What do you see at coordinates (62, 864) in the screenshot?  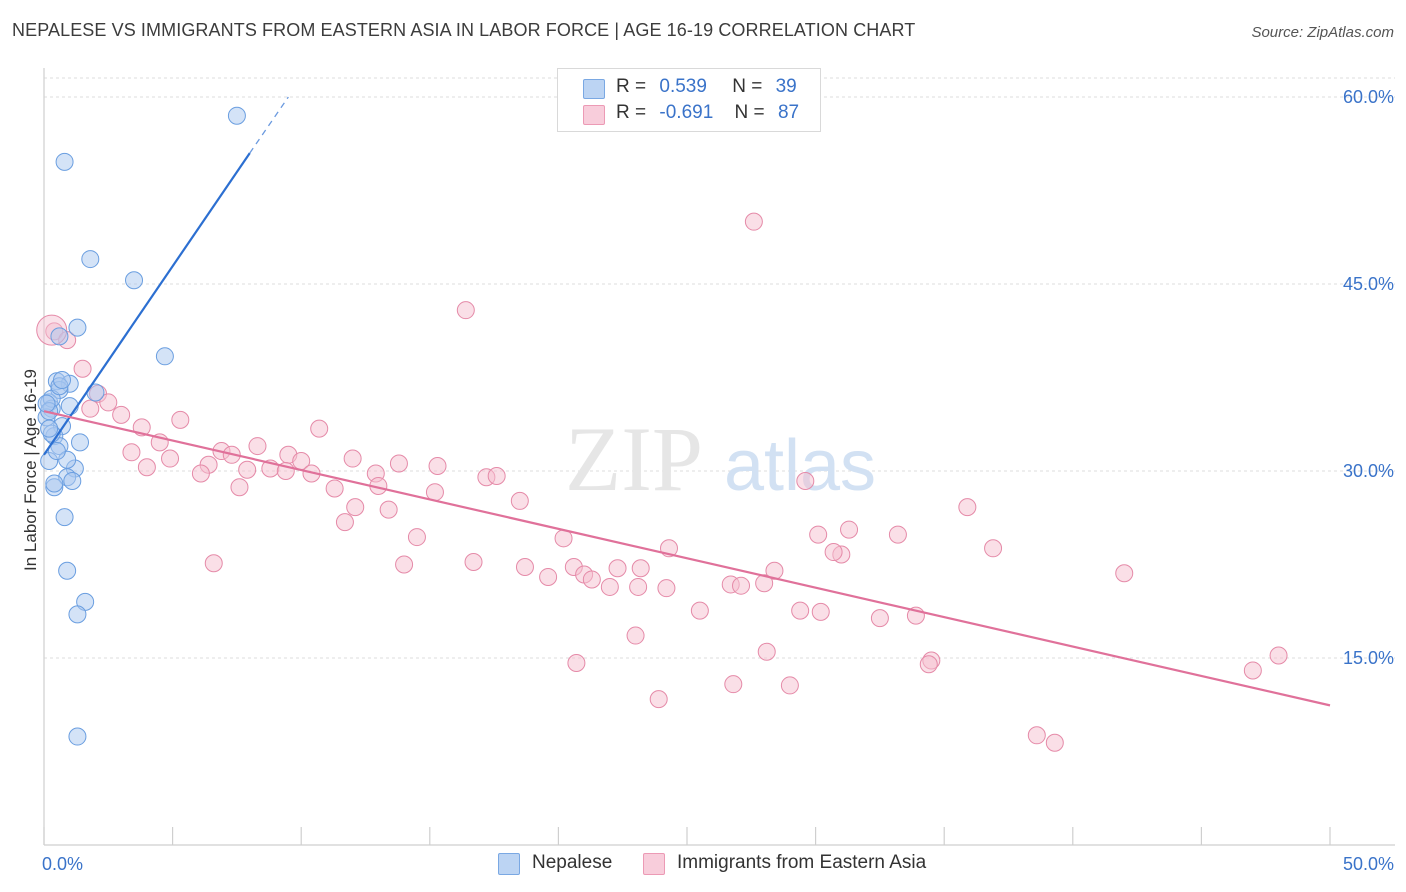 I see `x-tick-label-min: 0.0%` at bounding box center [62, 864].